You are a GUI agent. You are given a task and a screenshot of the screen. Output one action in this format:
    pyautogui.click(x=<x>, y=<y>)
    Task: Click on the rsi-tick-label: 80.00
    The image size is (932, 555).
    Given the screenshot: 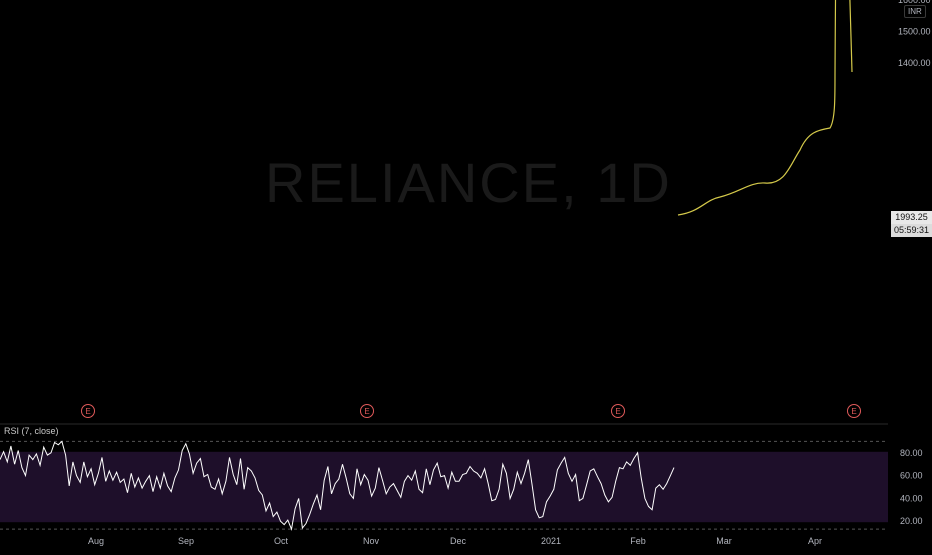 What is the action you would take?
    pyautogui.click(x=911, y=453)
    